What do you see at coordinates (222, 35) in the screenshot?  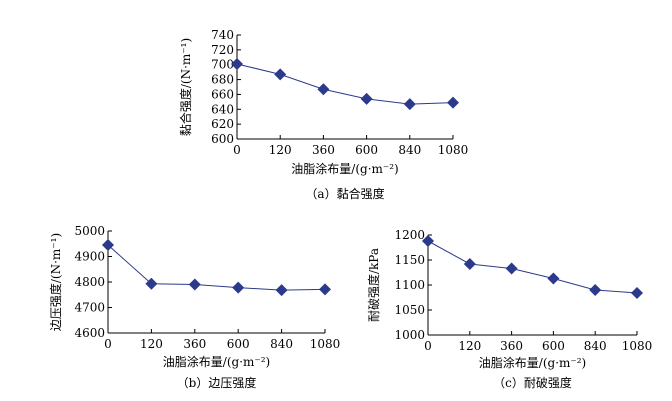 I see `y-tick-label: 740` at bounding box center [222, 35].